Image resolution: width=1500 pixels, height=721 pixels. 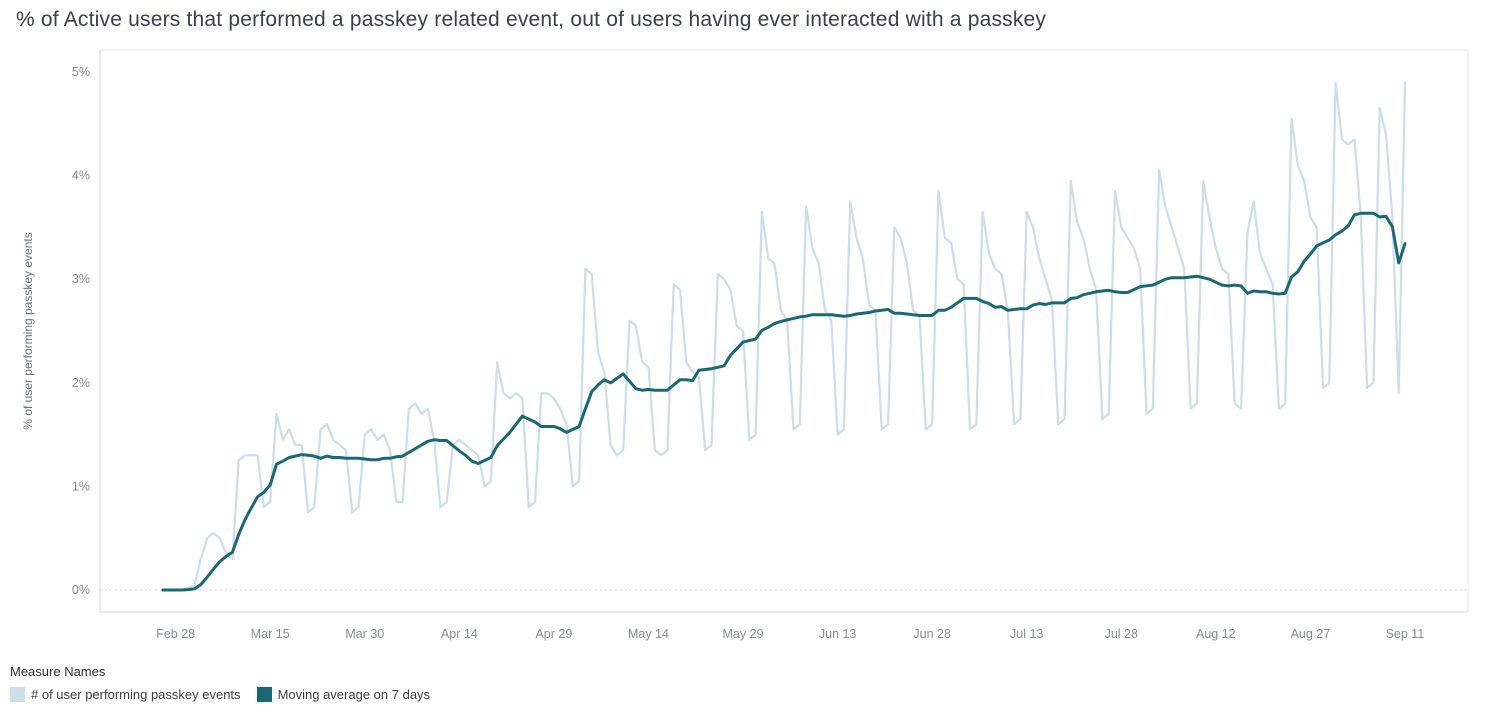 What do you see at coordinates (1311, 634) in the screenshot?
I see `x-tick-label: Aug 27` at bounding box center [1311, 634].